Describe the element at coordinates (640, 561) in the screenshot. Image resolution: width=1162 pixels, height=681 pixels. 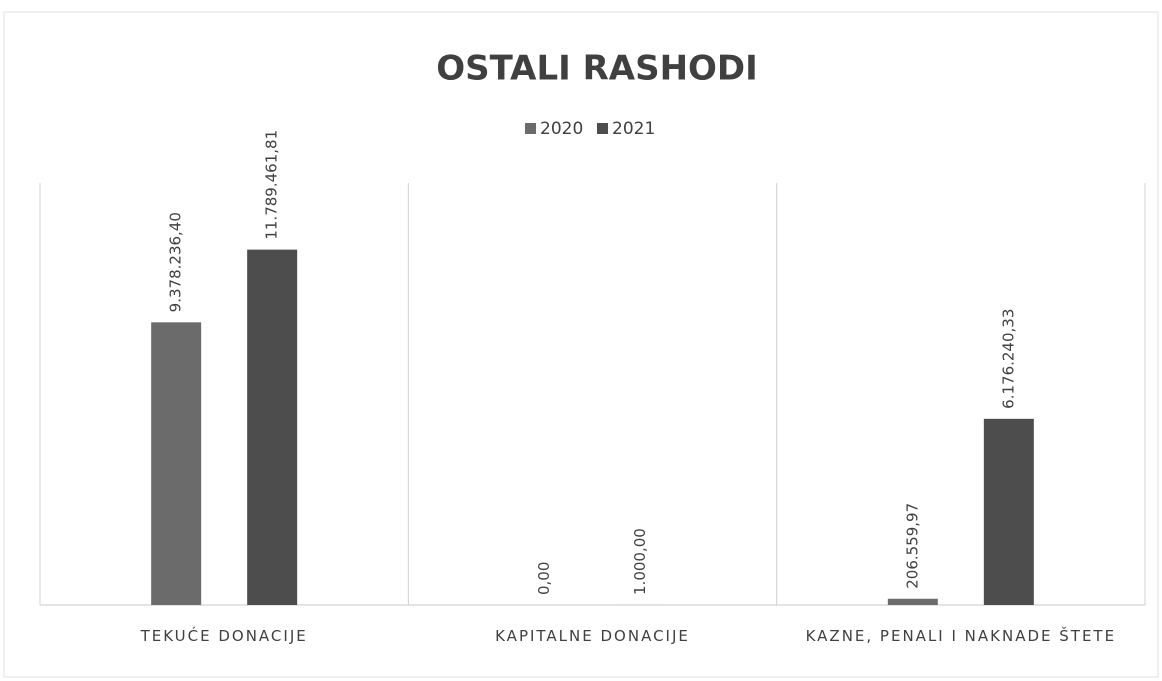
I see `data-label: 1.000,00` at that location.